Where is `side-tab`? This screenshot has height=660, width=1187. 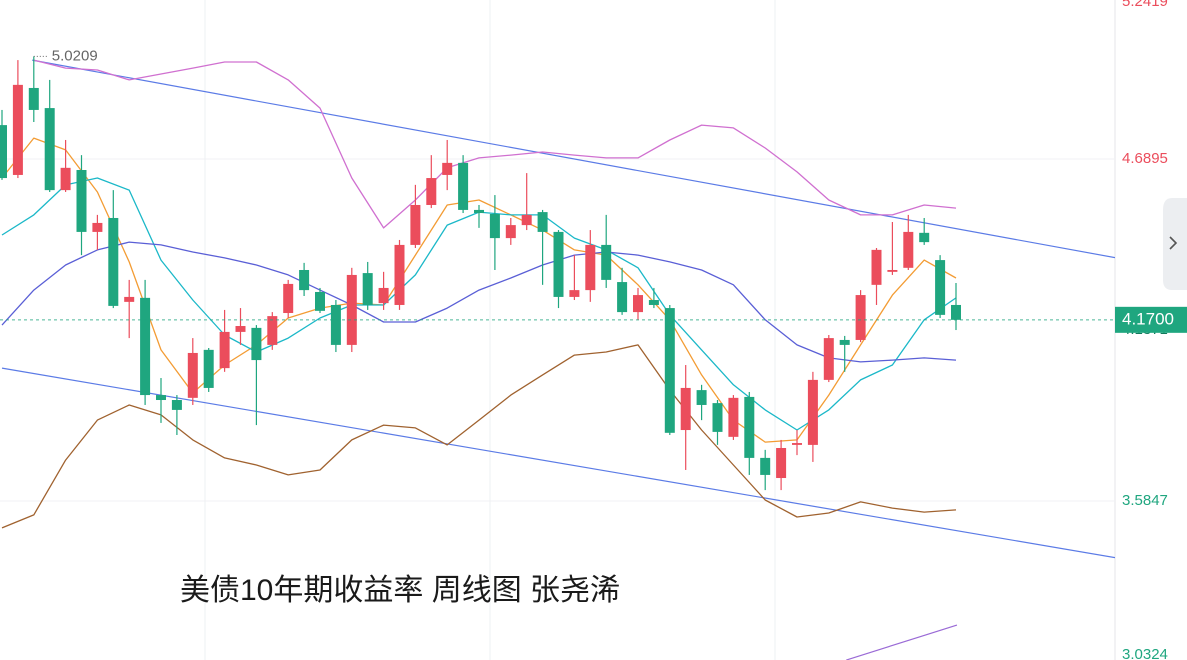 side-tab is located at coordinates (1175, 244).